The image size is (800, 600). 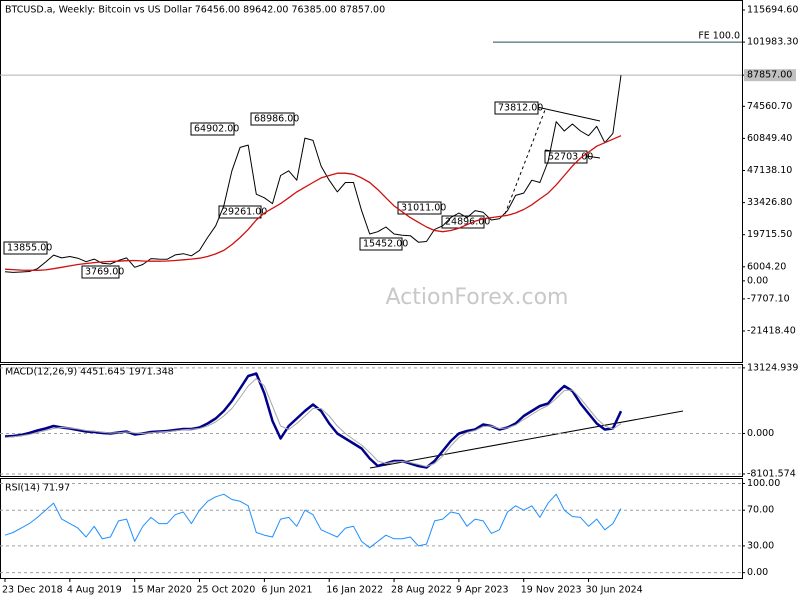 I want to click on y-tick-label: -7707.10, so click(x=768, y=298).